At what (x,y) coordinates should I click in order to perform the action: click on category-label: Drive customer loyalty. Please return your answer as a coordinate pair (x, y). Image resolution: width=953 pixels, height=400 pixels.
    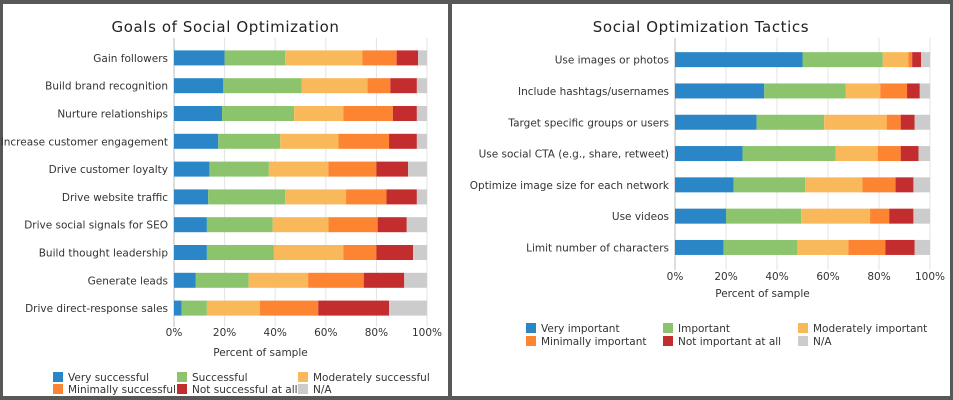
    Looking at the image, I should click on (108, 170).